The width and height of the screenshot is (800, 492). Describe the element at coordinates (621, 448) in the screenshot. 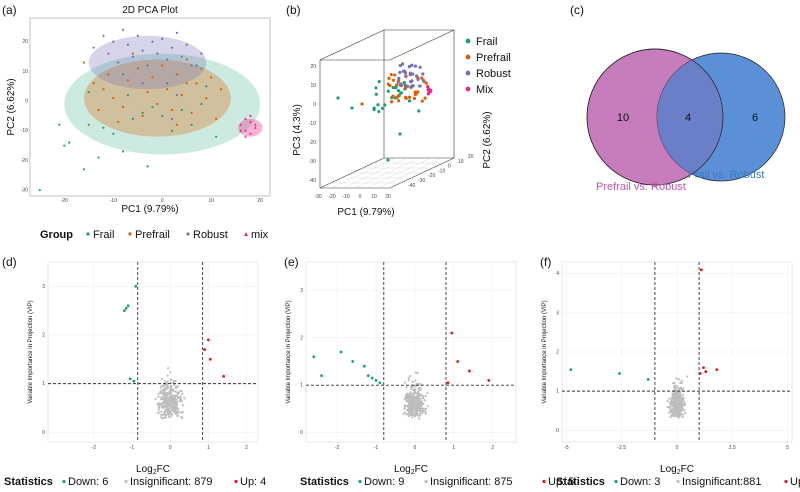

I see `x-tick-label-f: -2.5` at that location.